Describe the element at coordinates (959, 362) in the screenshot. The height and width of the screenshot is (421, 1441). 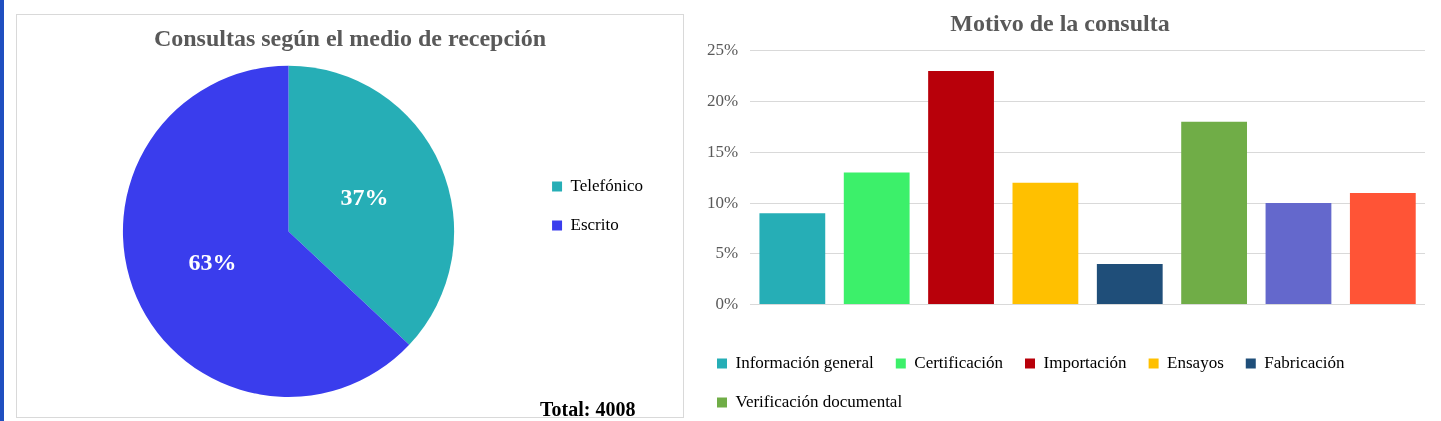
I see `legend-label: Certificación` at that location.